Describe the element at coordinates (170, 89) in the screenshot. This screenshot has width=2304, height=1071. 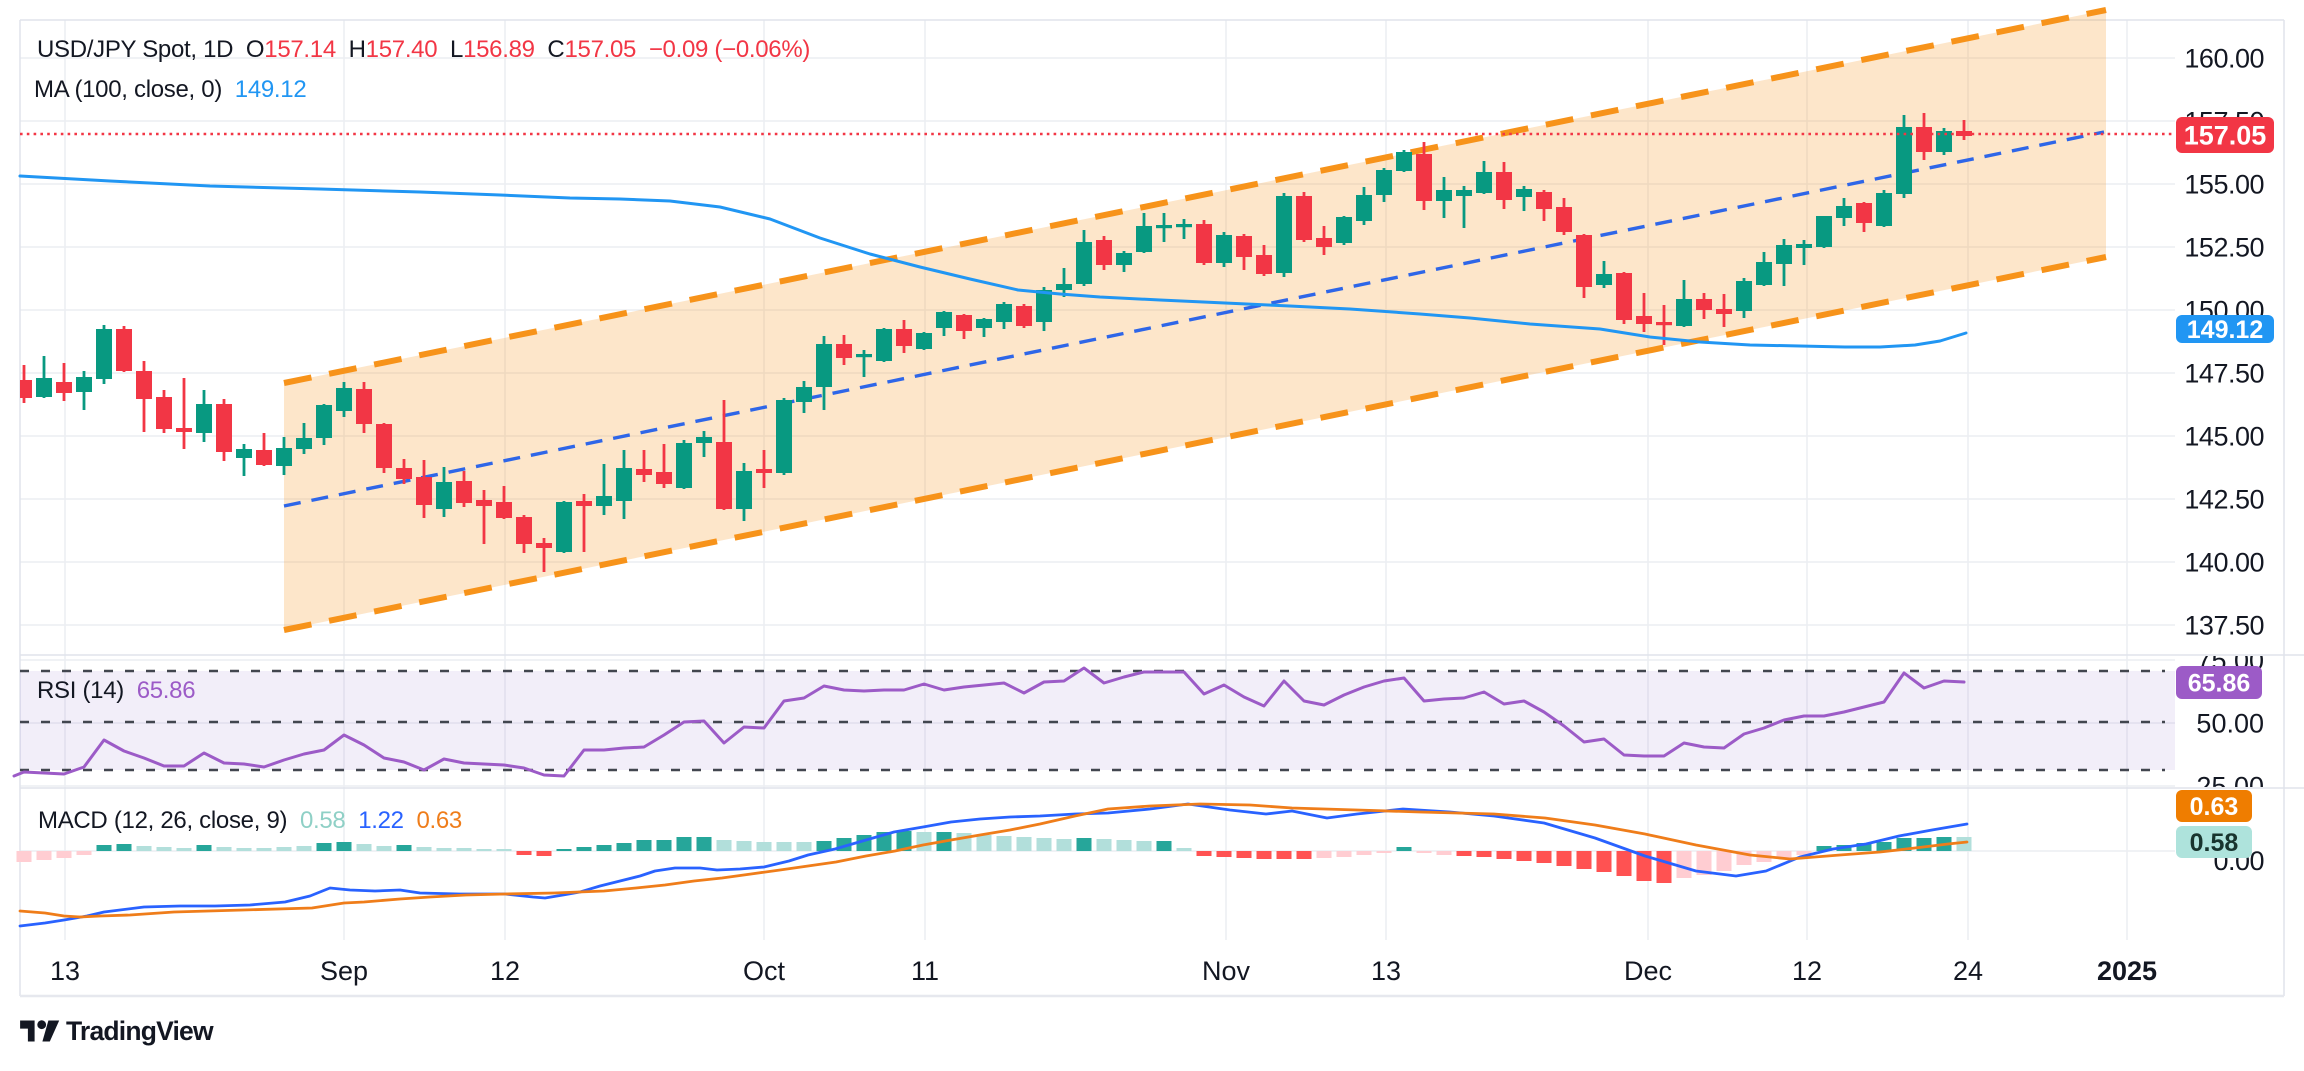
I see `svg-text: MA (100, close, 0) 149.12` at that location.